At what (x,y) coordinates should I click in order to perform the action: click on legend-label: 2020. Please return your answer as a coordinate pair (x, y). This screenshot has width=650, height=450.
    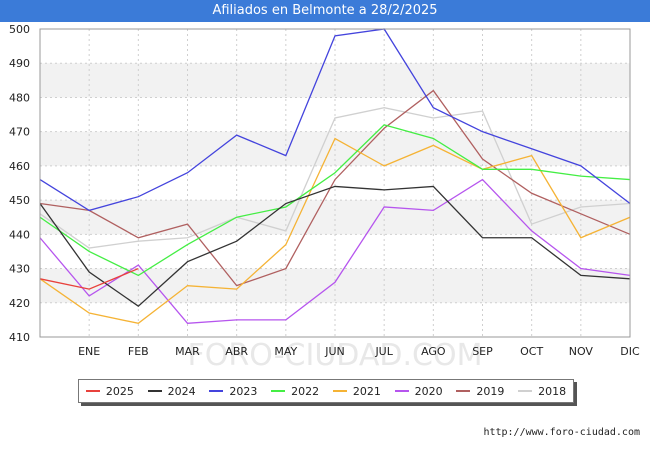
    Looking at the image, I should click on (428, 391).